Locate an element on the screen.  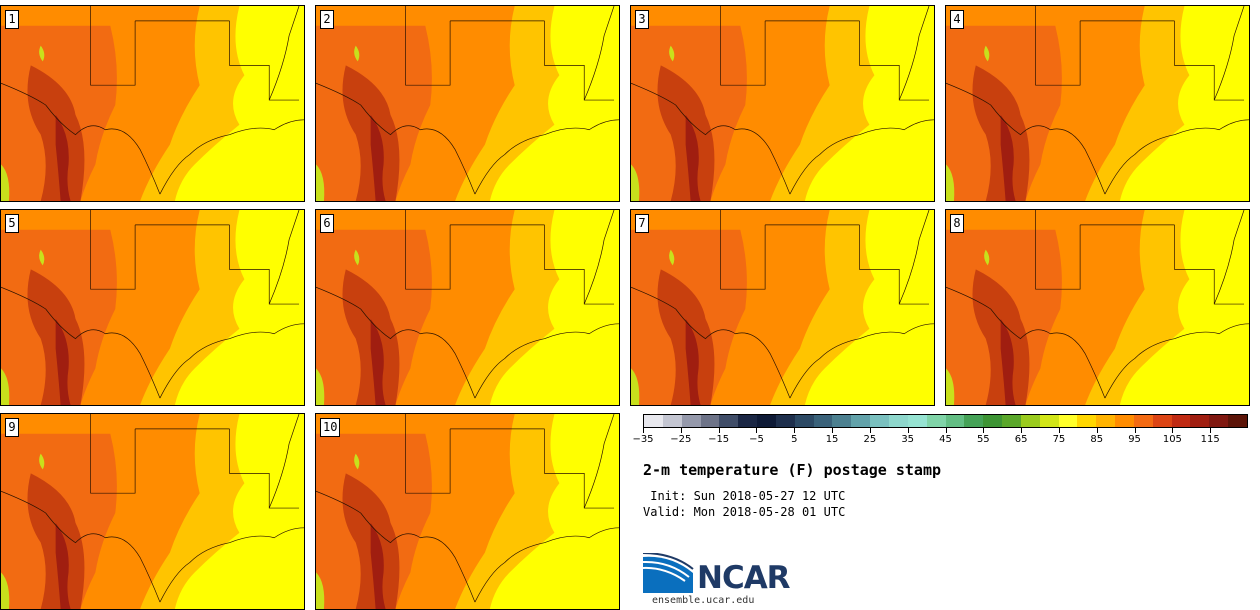
member-panel-5: 5 is located at coordinates (152, 307).